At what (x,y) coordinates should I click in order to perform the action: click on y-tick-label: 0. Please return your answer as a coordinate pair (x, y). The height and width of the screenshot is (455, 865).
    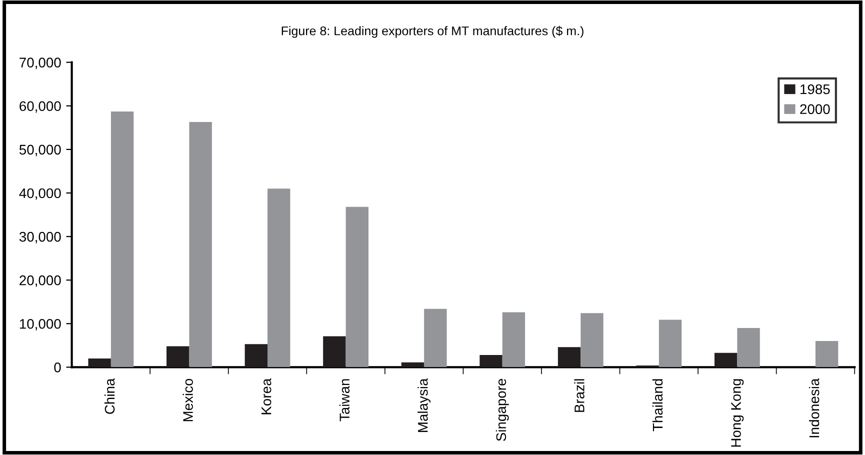
    Looking at the image, I should click on (57, 367).